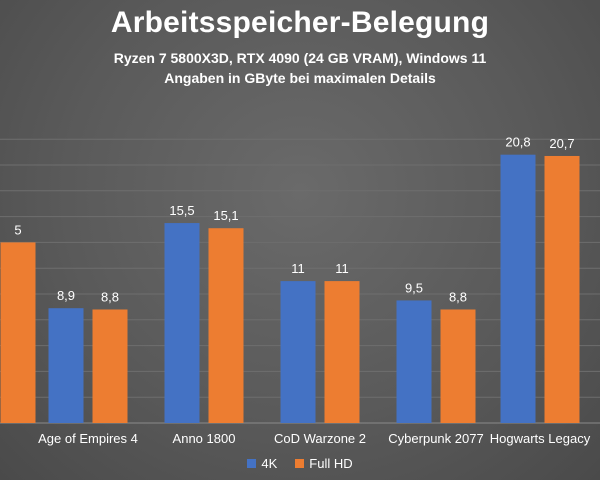  I want to click on category-label-5: Hogwarts Legacy, so click(540, 438).